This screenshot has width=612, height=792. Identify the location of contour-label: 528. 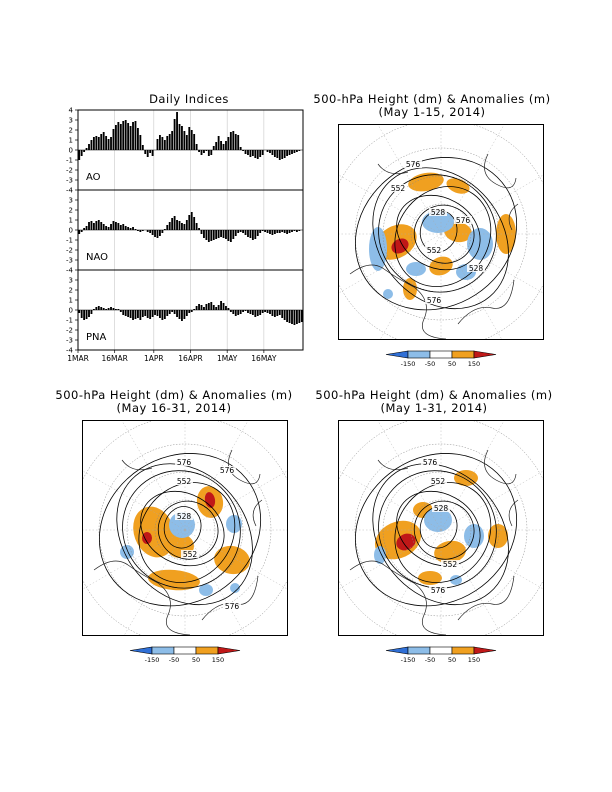
(438, 212).